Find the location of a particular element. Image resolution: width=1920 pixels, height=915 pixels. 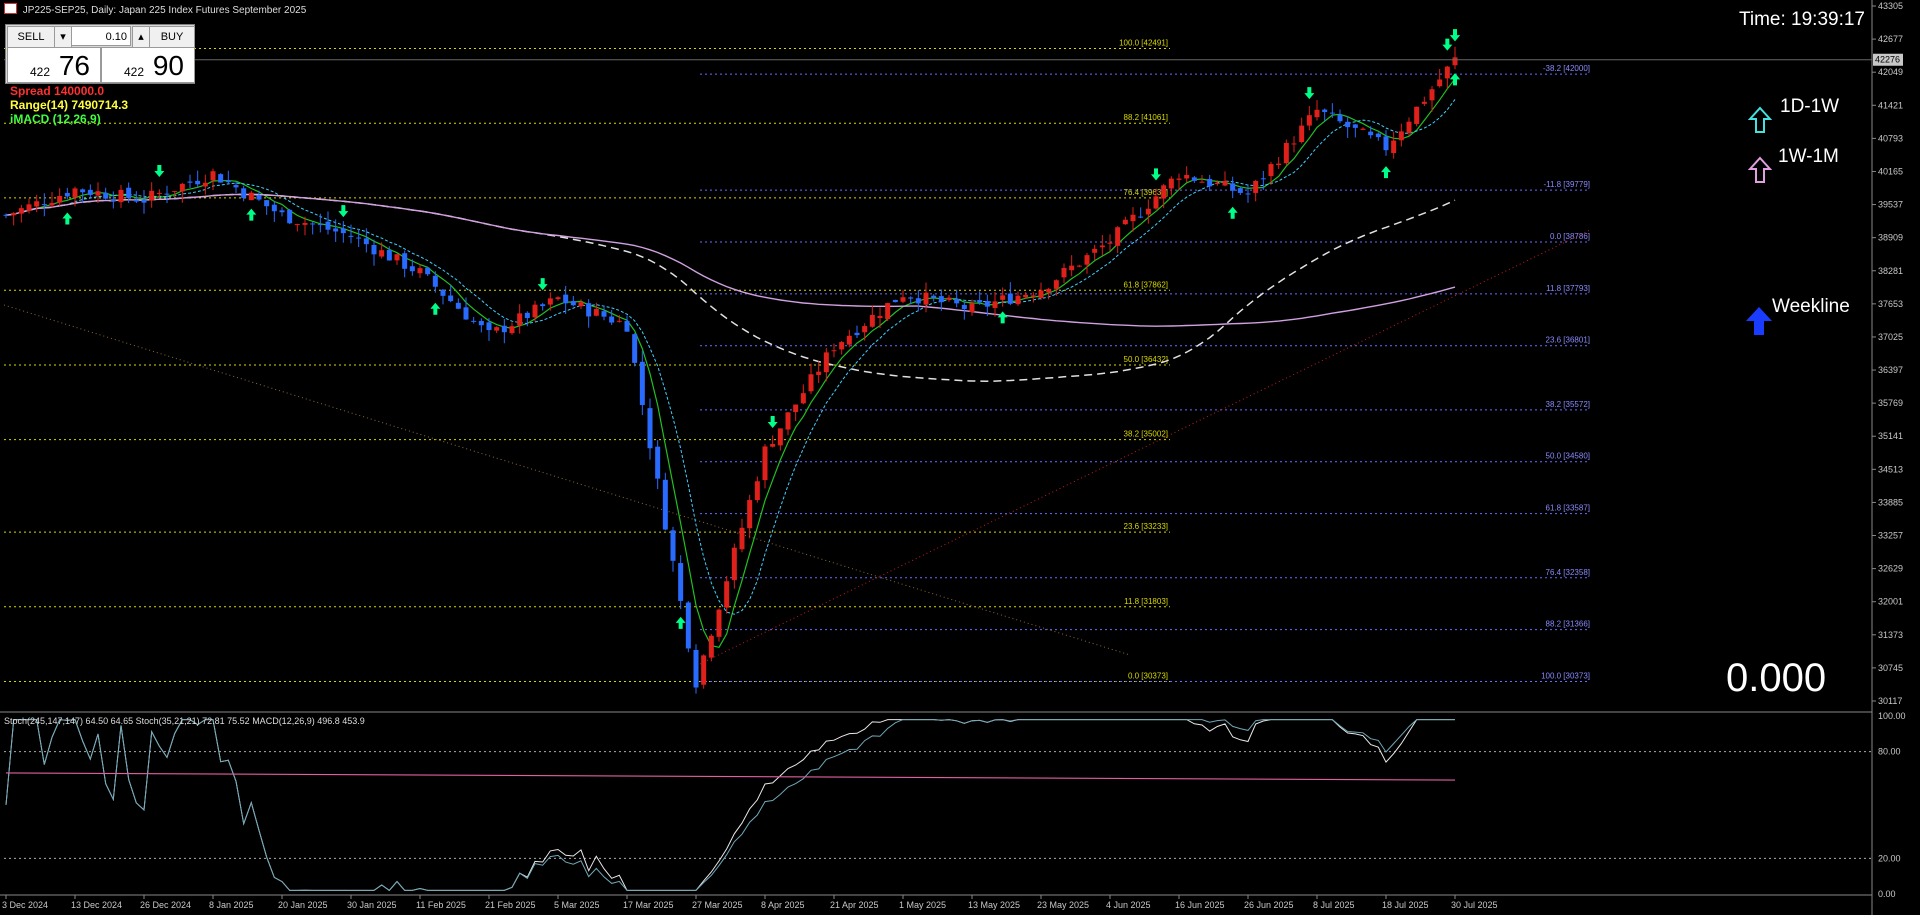

date-tick-label: 26 Jun 2025 is located at coordinates (1269, 905).